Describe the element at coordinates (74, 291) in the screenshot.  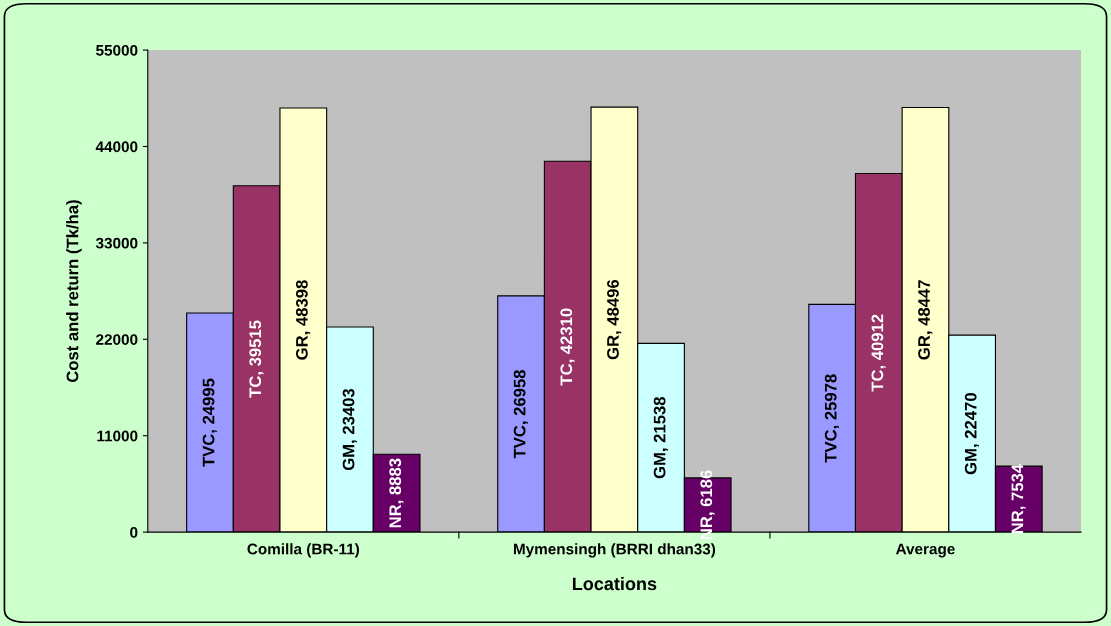
I see `y-axis-title: Cost and return (Tk/ha)` at that location.